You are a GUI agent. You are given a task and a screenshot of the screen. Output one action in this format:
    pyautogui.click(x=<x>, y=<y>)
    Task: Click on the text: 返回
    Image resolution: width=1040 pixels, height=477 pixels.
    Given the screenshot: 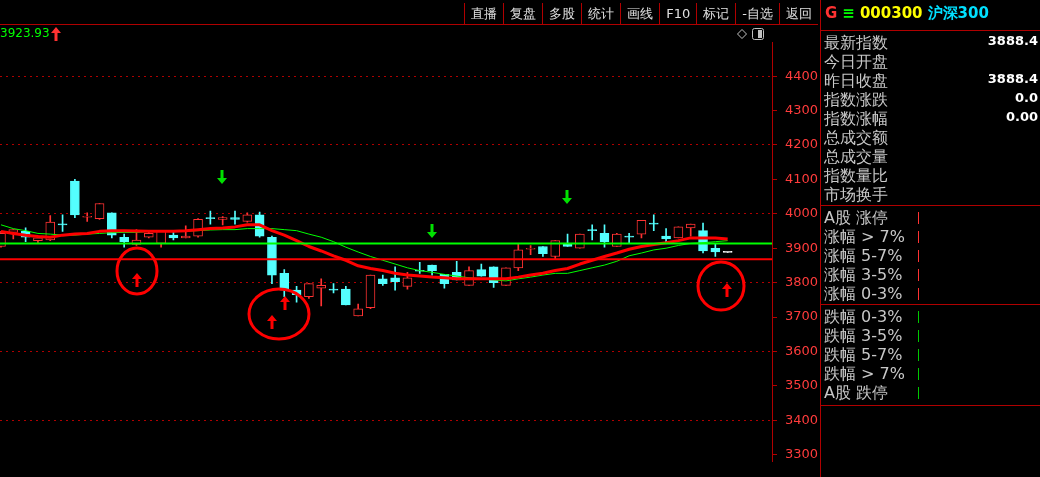 What is the action you would take?
    pyautogui.click(x=798, y=13)
    